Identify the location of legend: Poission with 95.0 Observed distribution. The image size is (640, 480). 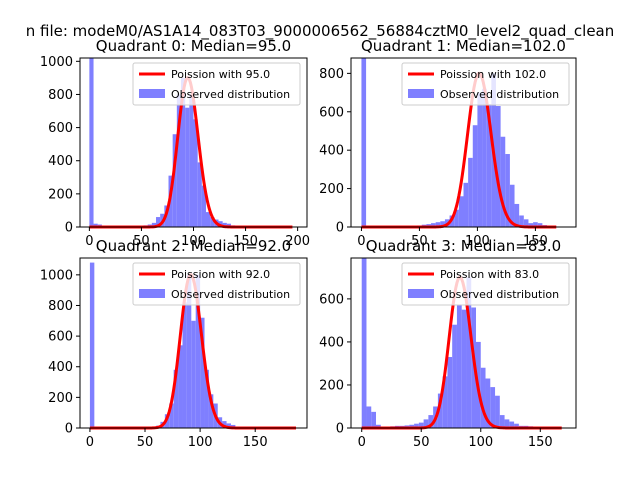
(216, 84).